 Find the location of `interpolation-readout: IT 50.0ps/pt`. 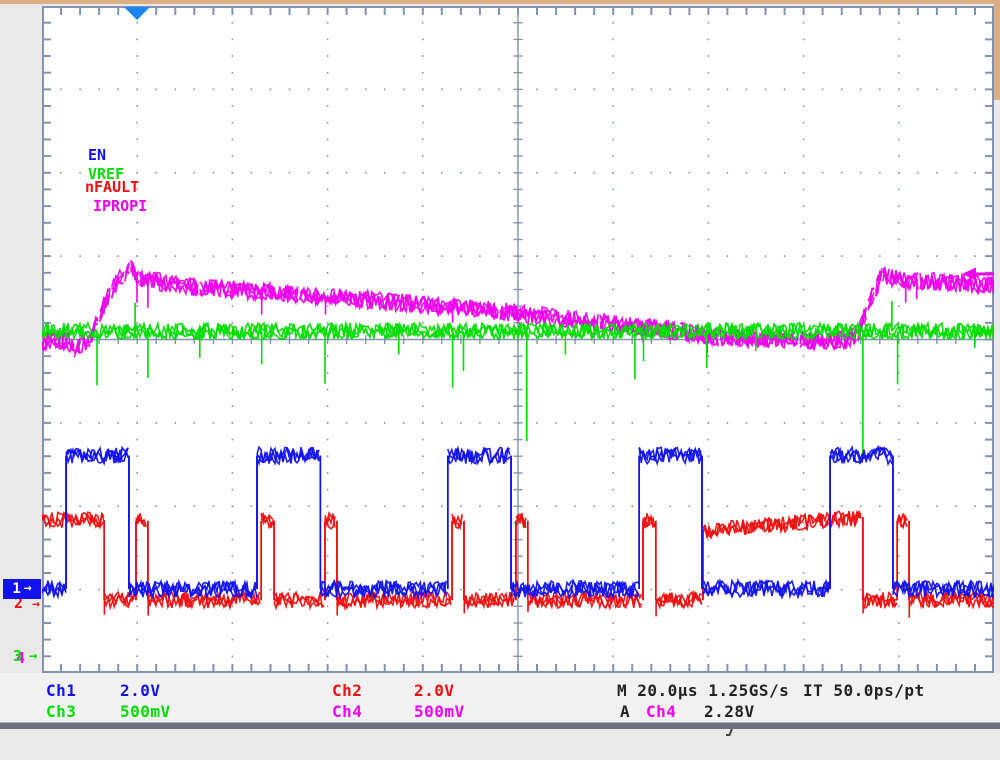

interpolation-readout: IT 50.0ps/pt is located at coordinates (864, 690).